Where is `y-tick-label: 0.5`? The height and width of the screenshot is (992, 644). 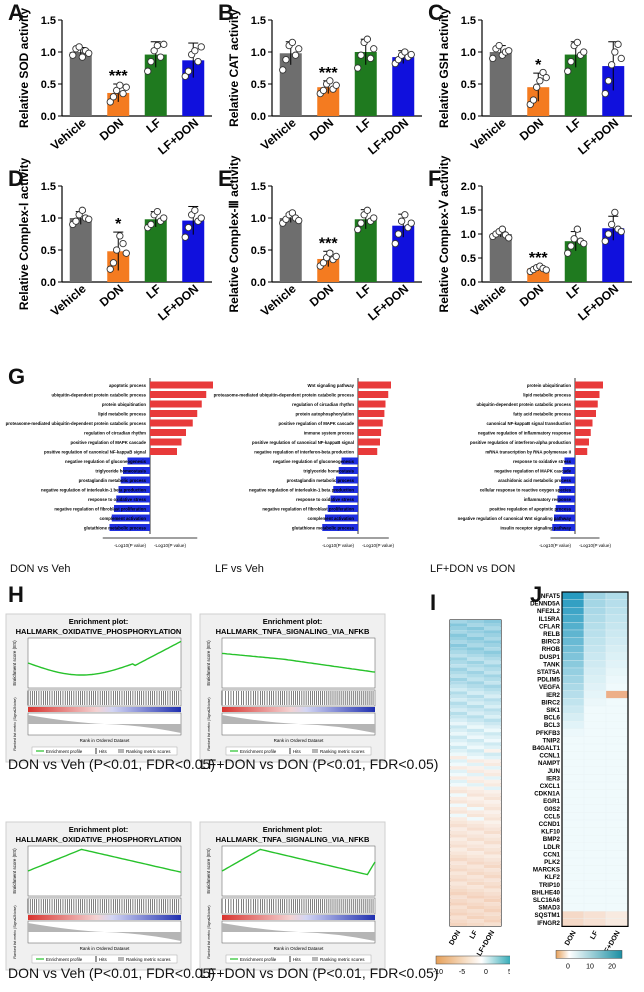 y-tick-label: 0.5 is located at coordinates (468, 259).